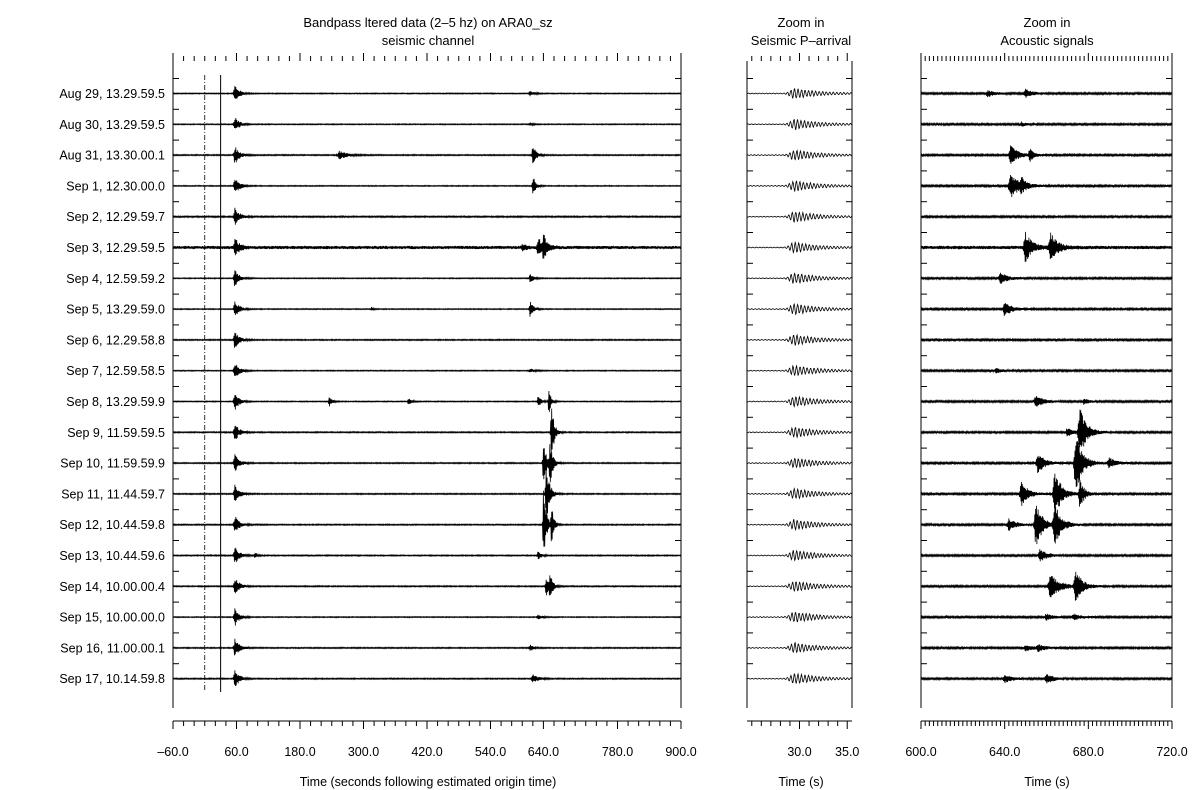 The width and height of the screenshot is (1195, 790). I want to click on x-tick-label: 60.0, so click(236, 752).